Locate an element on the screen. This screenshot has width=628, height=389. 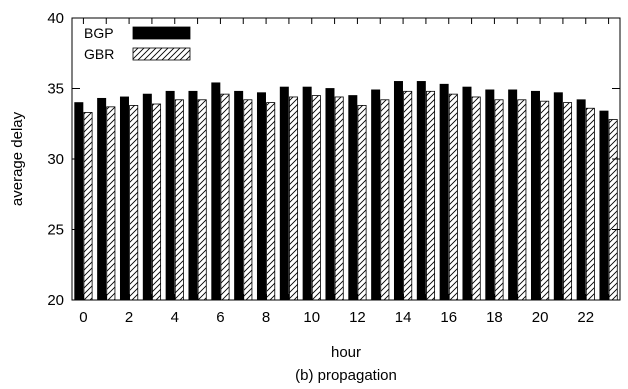
y-tick-label: 40 is located at coordinates (55, 18).